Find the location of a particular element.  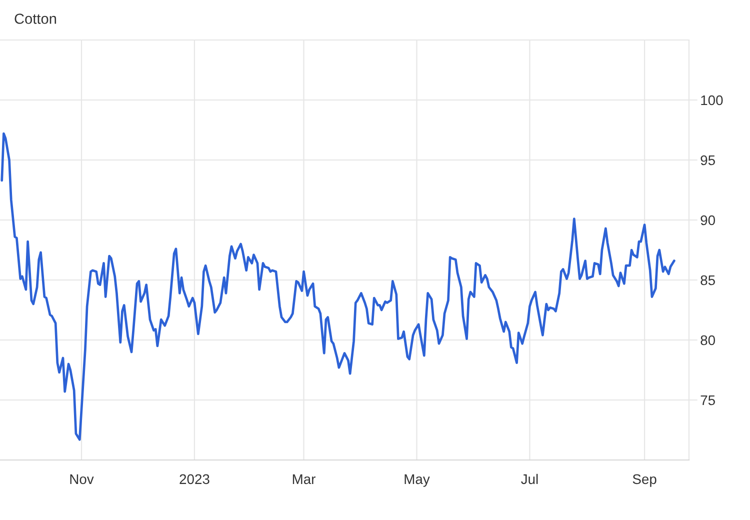

chart-title: Cotton is located at coordinates (35, 19).